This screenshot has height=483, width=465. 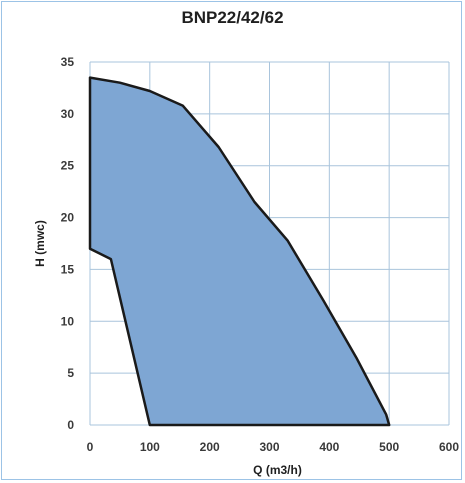 What do you see at coordinates (70, 425) in the screenshot?
I see `y-tick-label: 0` at bounding box center [70, 425].